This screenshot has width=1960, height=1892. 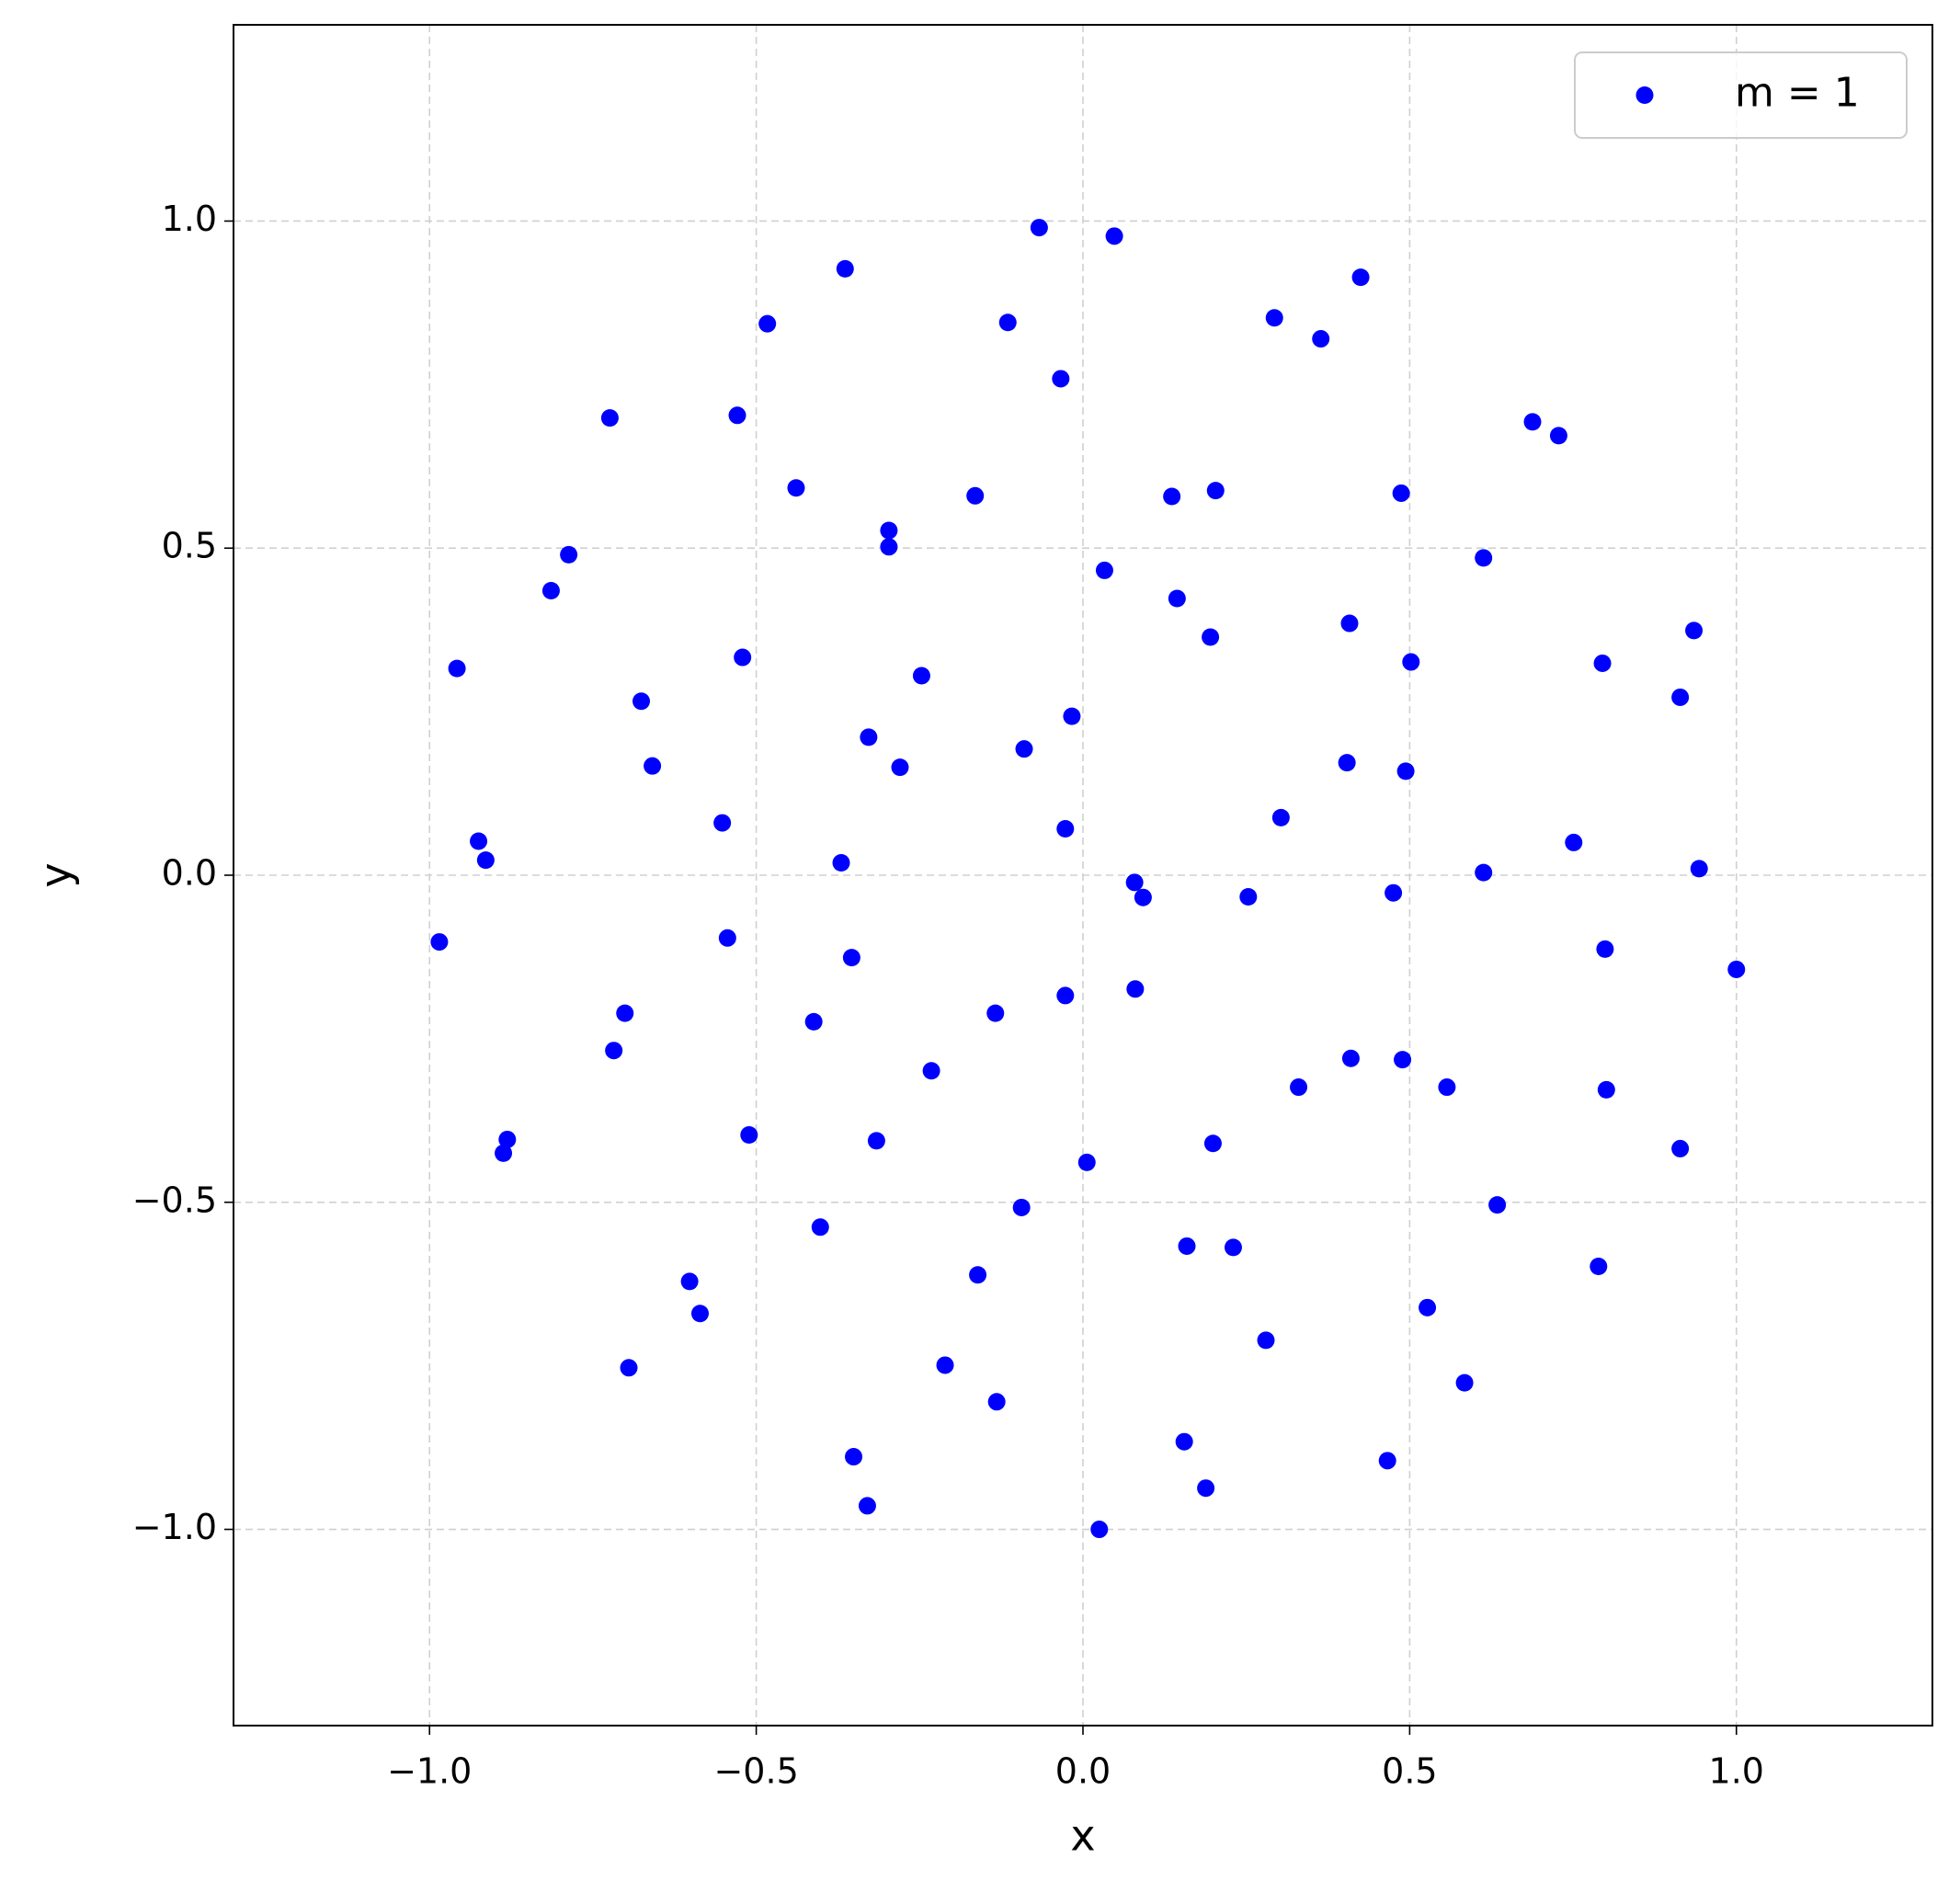 I want to click on y-tick-label: −1.0, so click(x=174, y=1527).